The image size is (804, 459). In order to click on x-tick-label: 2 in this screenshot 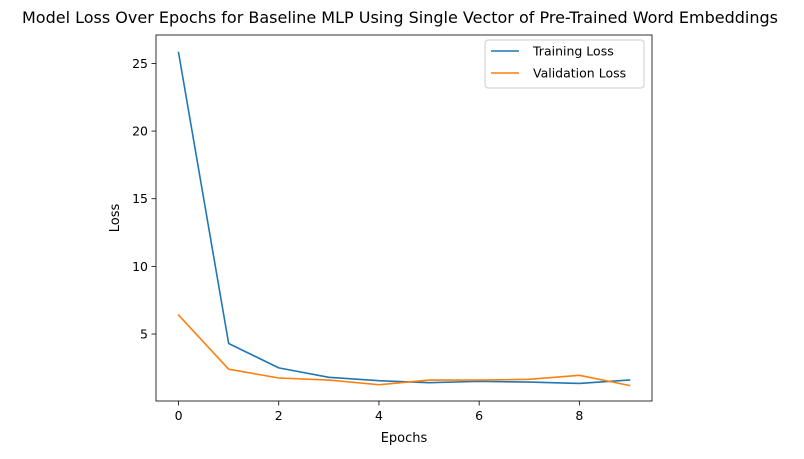, I will do `click(279, 415)`.